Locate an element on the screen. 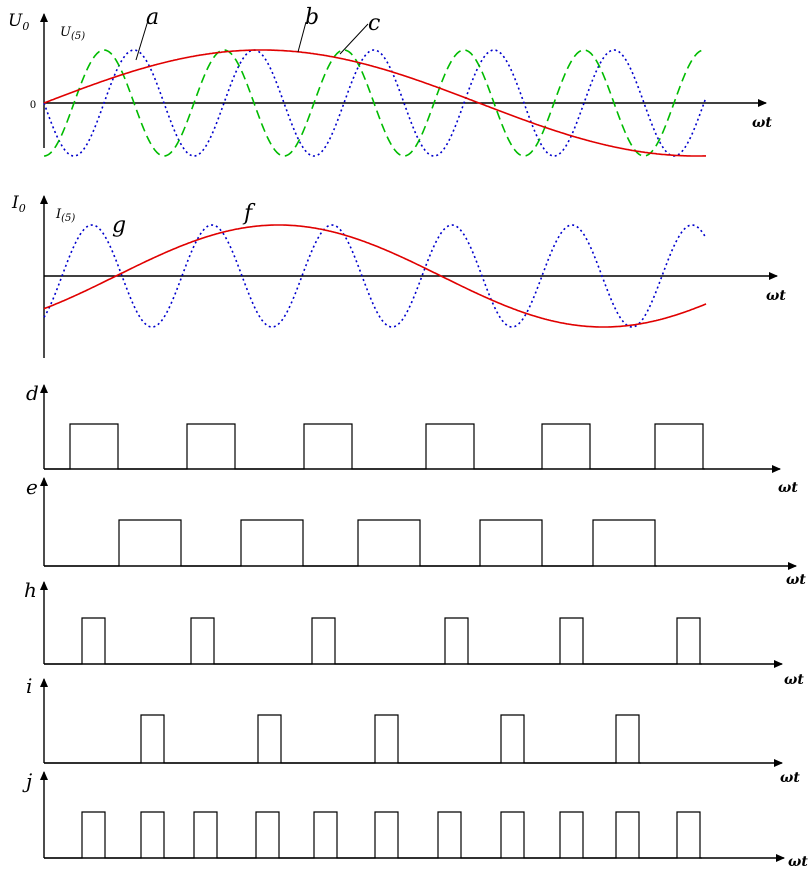 The image size is (810, 872). origin-label: 0 is located at coordinates (33, 104).